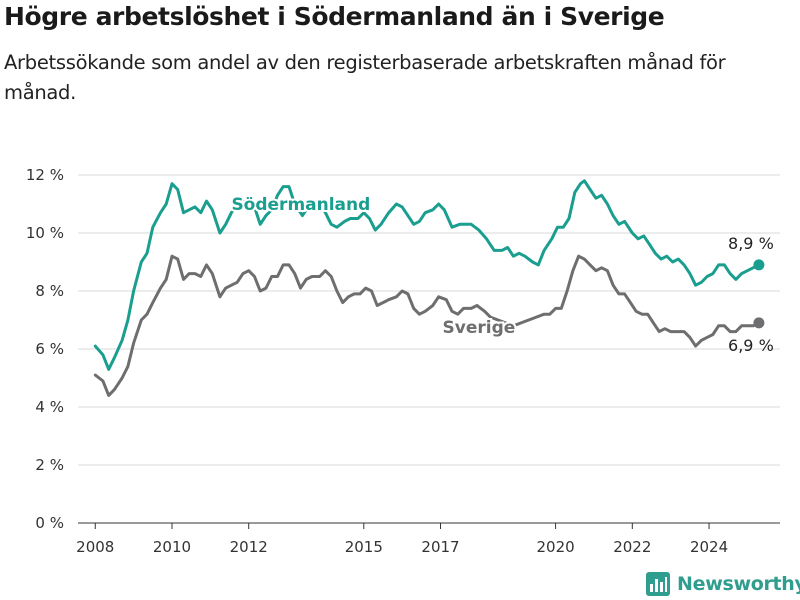  Describe the element at coordinates (249, 547) in the screenshot. I see `x-tick-label: 2012` at that location.